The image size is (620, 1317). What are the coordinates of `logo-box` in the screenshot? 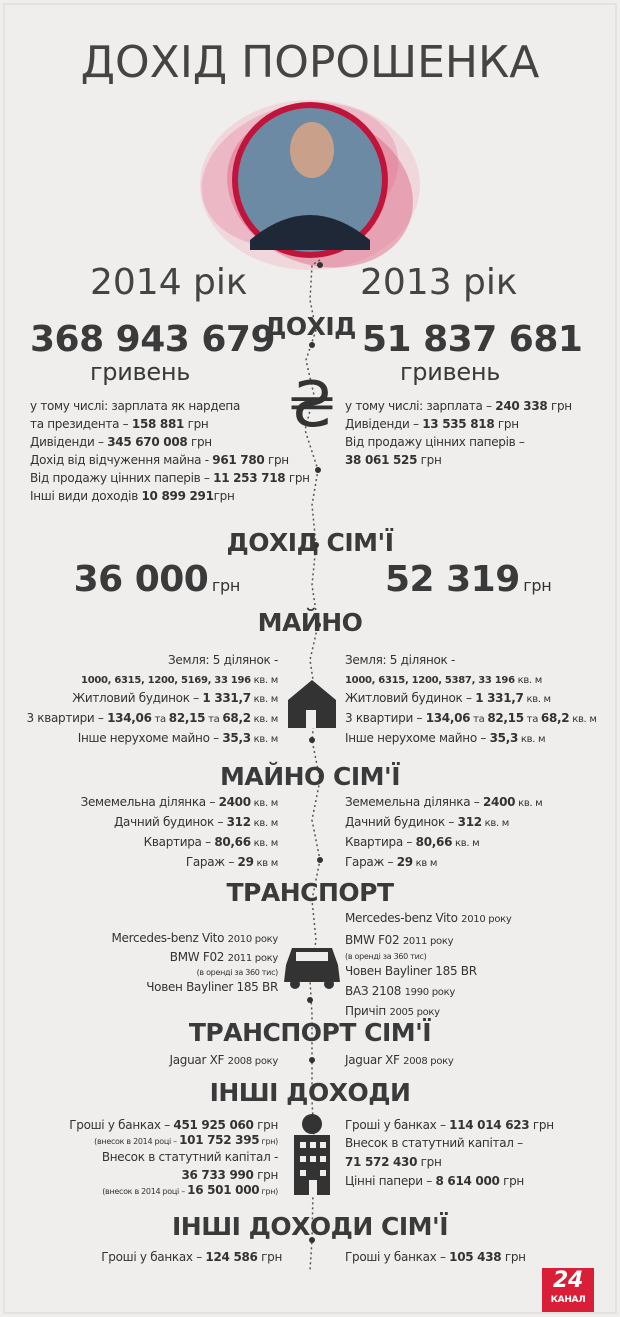 It's located at (568, 1290).